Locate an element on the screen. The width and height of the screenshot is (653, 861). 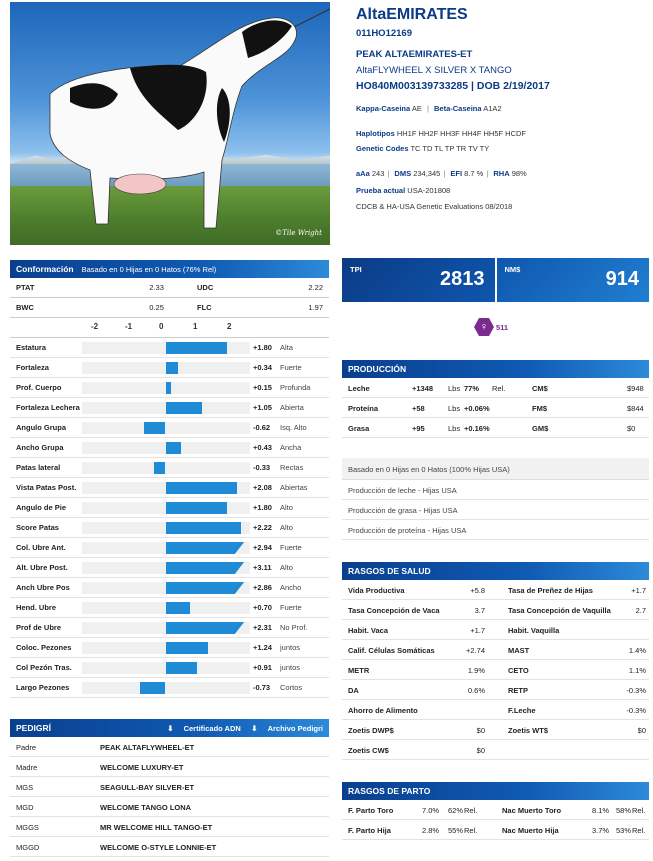
health-left-value: 3.7 is located at coordinates (479, 610).